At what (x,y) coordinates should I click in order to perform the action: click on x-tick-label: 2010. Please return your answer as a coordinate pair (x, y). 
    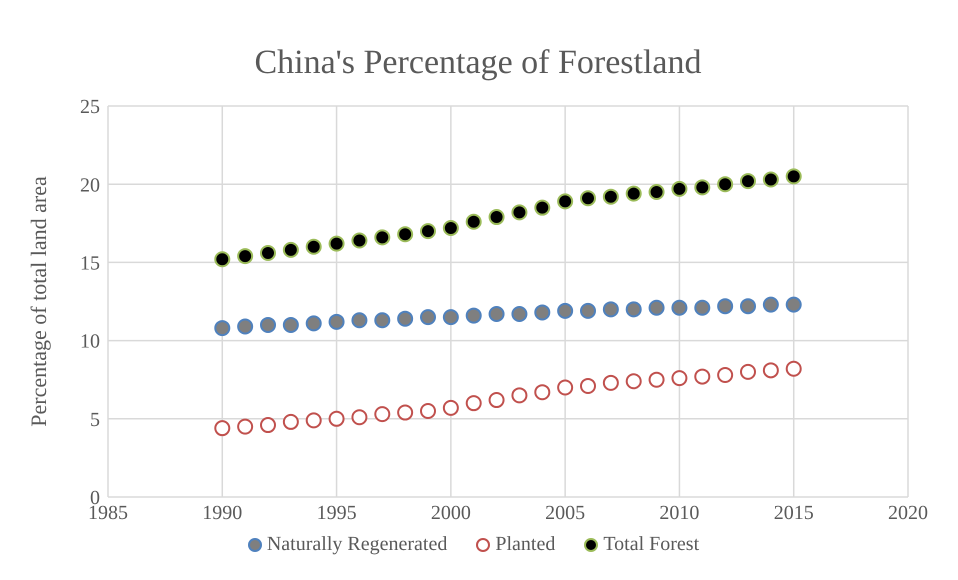
    Looking at the image, I should click on (679, 513).